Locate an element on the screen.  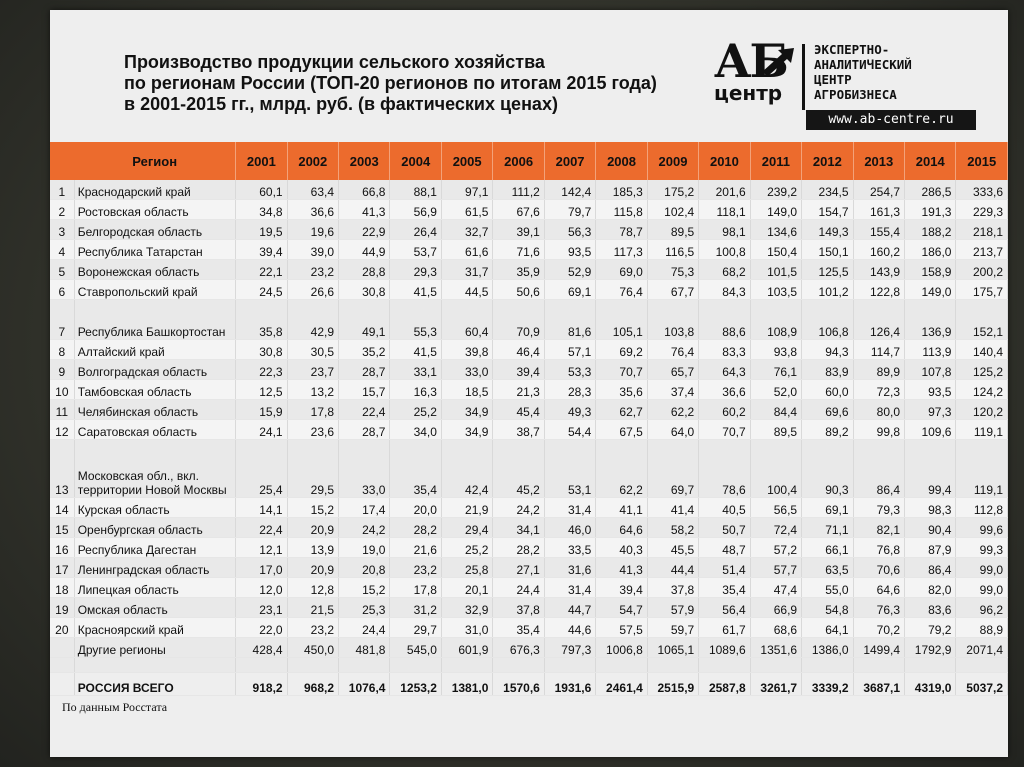
value-cell: 28,7 is located at coordinates (364, 369).